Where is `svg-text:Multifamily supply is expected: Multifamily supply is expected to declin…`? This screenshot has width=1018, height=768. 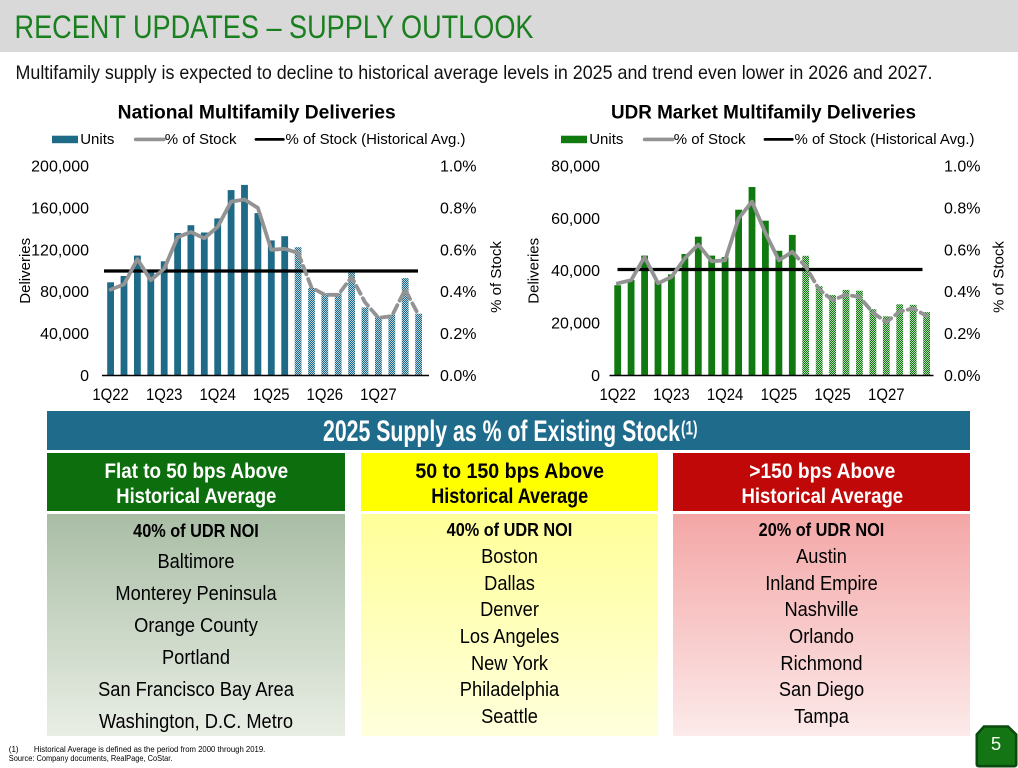
svg-text:Multifamily supply is expected: Multifamily supply is expected to declin… is located at coordinates (474, 73).